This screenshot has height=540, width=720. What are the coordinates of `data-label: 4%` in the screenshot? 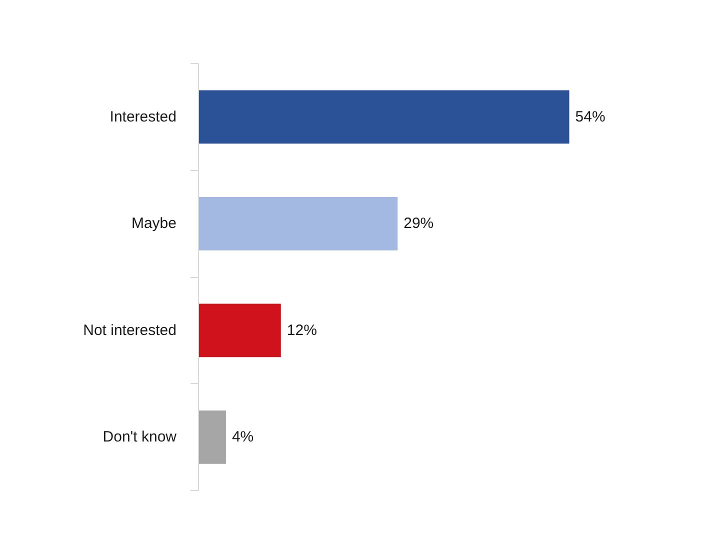 It's located at (243, 437).